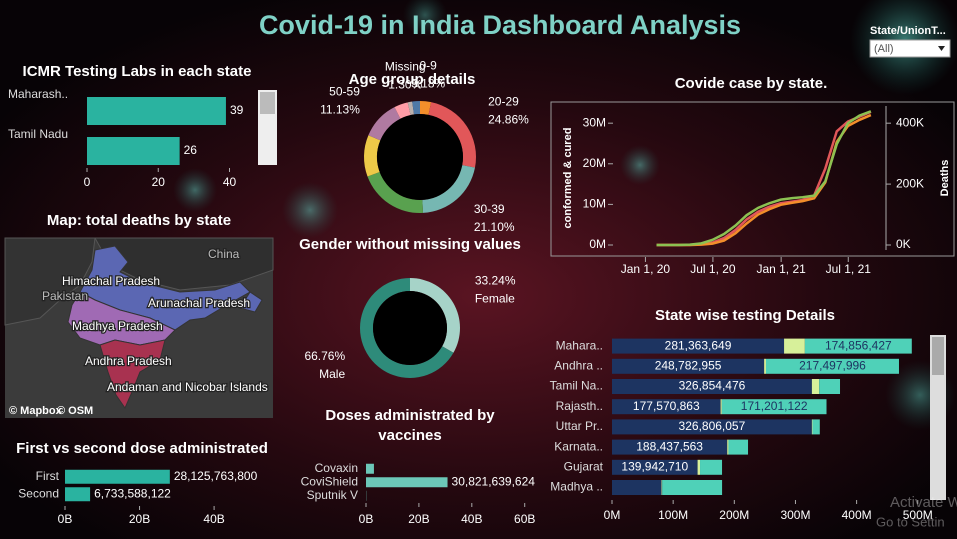 The height and width of the screenshot is (539, 957). I want to click on y-tick-label: Madhya .., so click(576, 487).